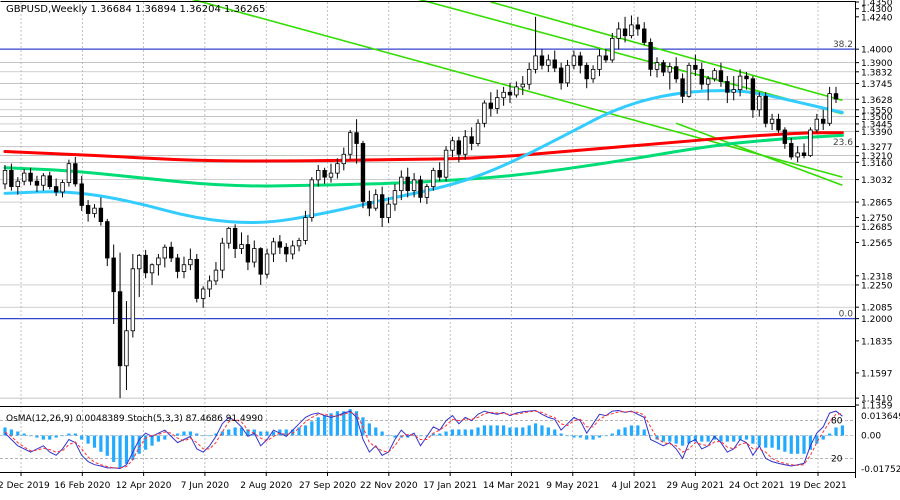  What do you see at coordinates (877, 277) in the screenshot?
I see `y-tick-label: 1.2318` at bounding box center [877, 277].